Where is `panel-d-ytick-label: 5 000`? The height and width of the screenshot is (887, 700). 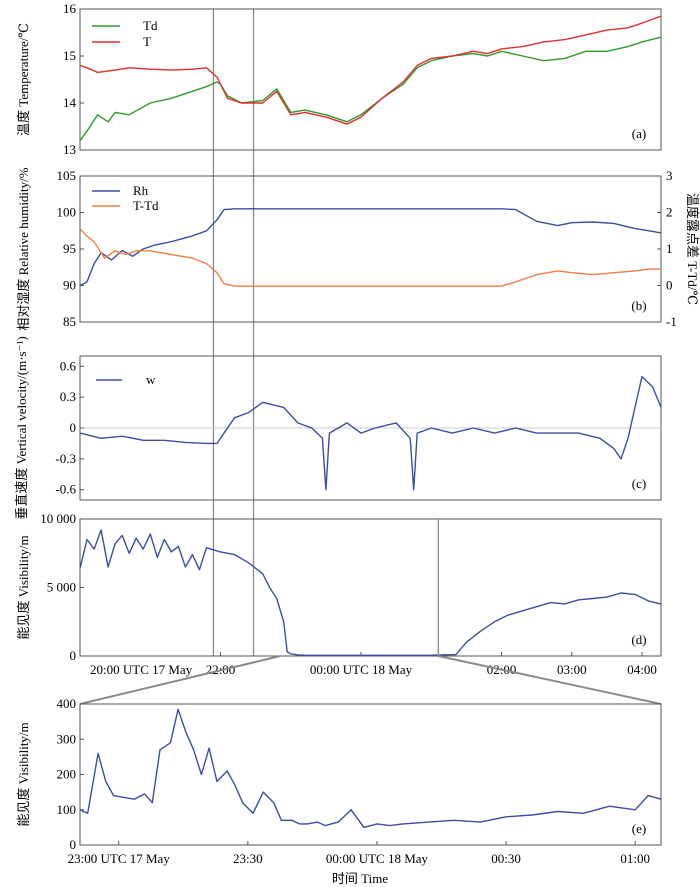
panel-d-ytick-label: 5 000 is located at coordinates (61, 587).